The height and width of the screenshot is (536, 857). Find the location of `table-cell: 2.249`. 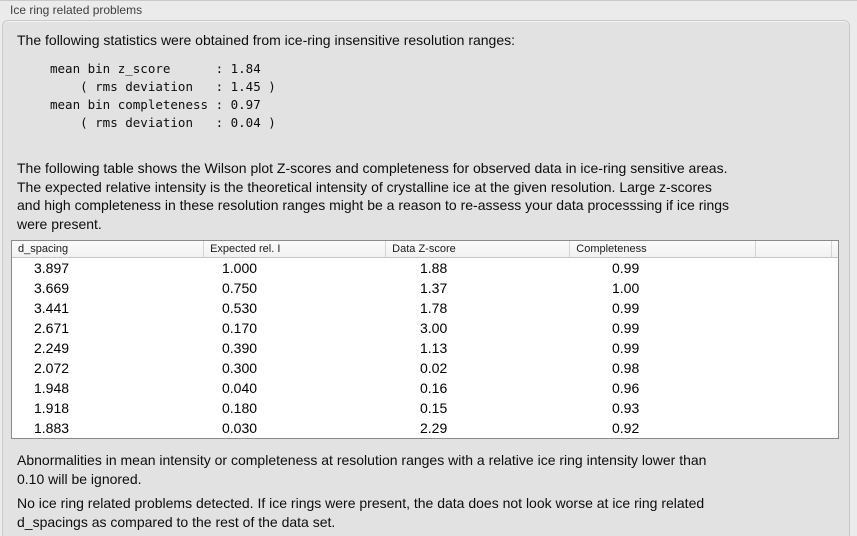

table-cell: 2.249 is located at coordinates (52, 348).